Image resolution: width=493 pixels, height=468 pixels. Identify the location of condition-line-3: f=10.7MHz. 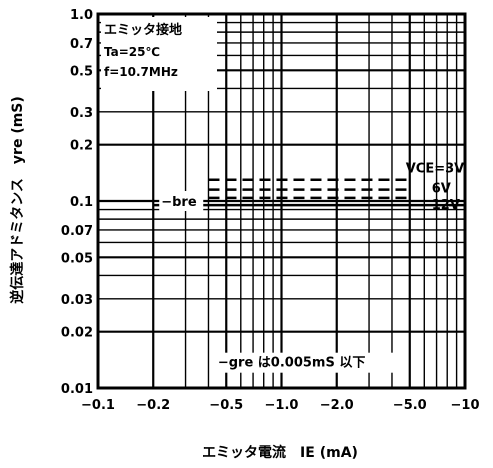
(141, 72).